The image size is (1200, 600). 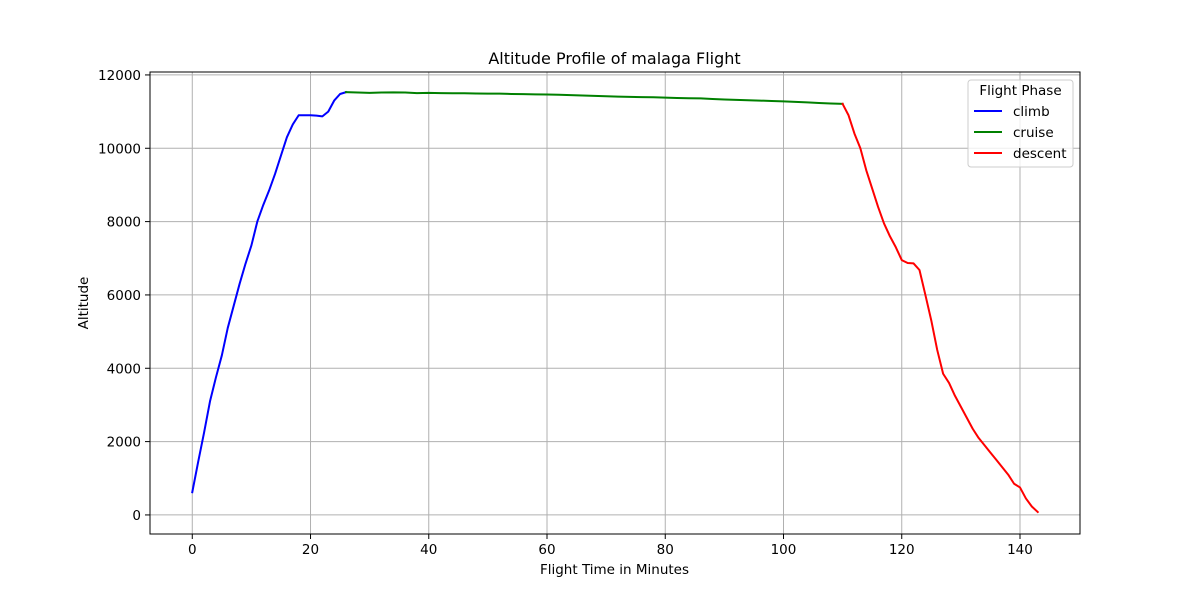 What do you see at coordinates (119, 149) in the screenshot?
I see `y-tick-label: 10000` at bounding box center [119, 149].